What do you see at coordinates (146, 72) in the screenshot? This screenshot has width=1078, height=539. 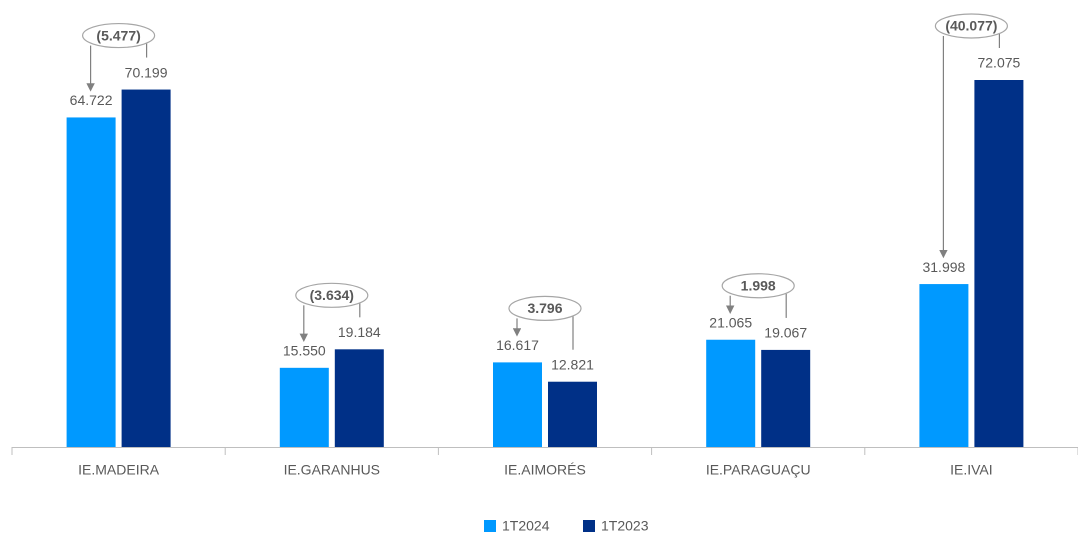 I see `data-label: 70.199` at bounding box center [146, 72].